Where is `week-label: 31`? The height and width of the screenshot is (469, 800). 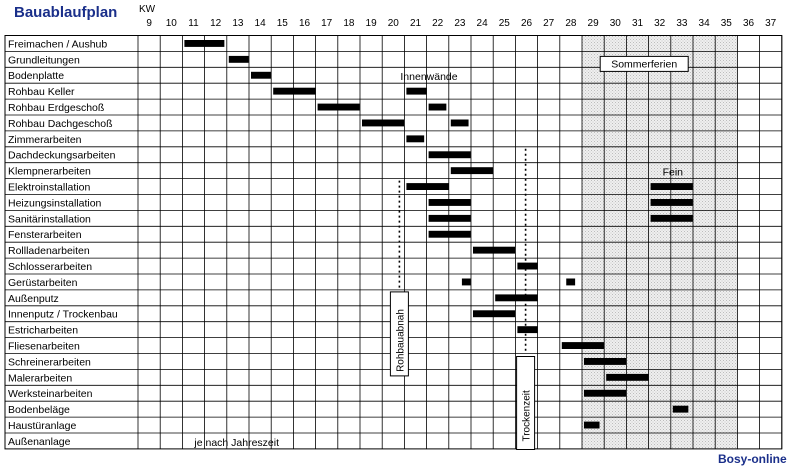
week-label: 31 is located at coordinates (638, 23).